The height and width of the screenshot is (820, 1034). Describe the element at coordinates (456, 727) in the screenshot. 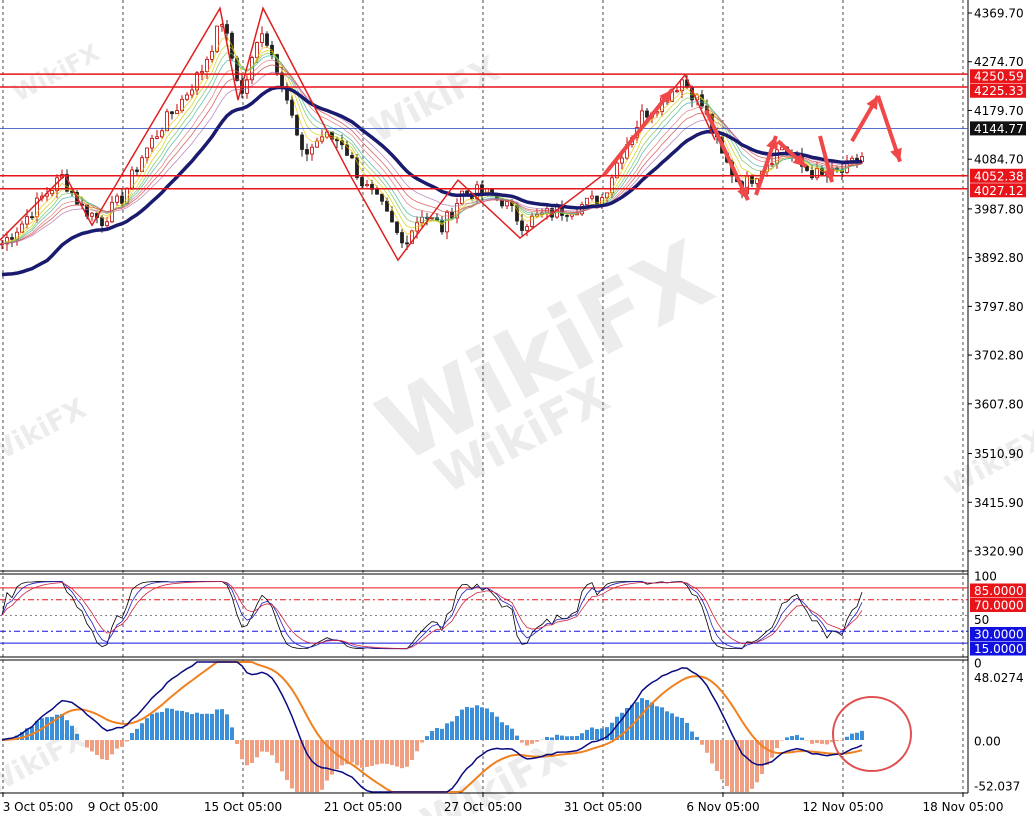

I see `macd-panel` at that location.